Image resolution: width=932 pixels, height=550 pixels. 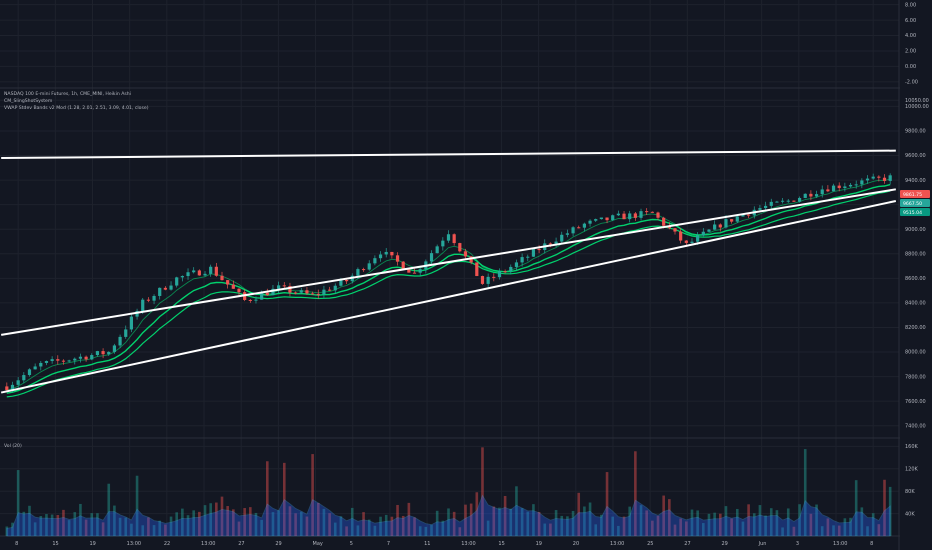 I want to click on price-tag-last: 9861.75, so click(x=915, y=194).